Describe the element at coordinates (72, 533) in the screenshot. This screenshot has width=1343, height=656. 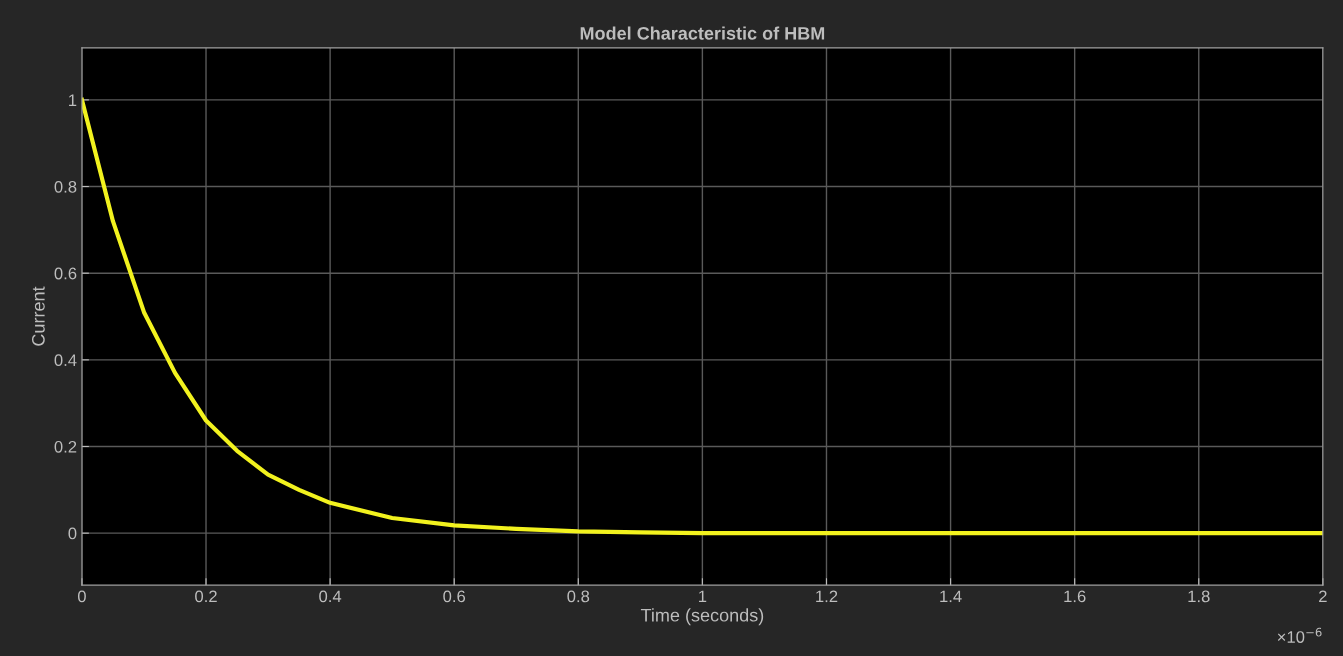
I see `y-tick-label: 0` at that location.